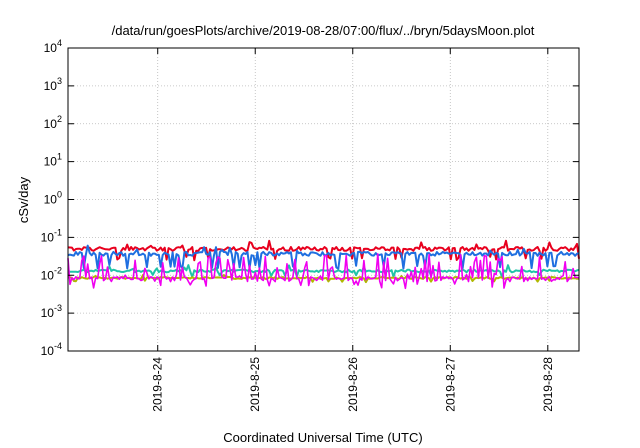 This screenshot has height=448, width=640. Describe the element at coordinates (53, 160) in the screenshot. I see `y-tick-label: 10¹` at that location.